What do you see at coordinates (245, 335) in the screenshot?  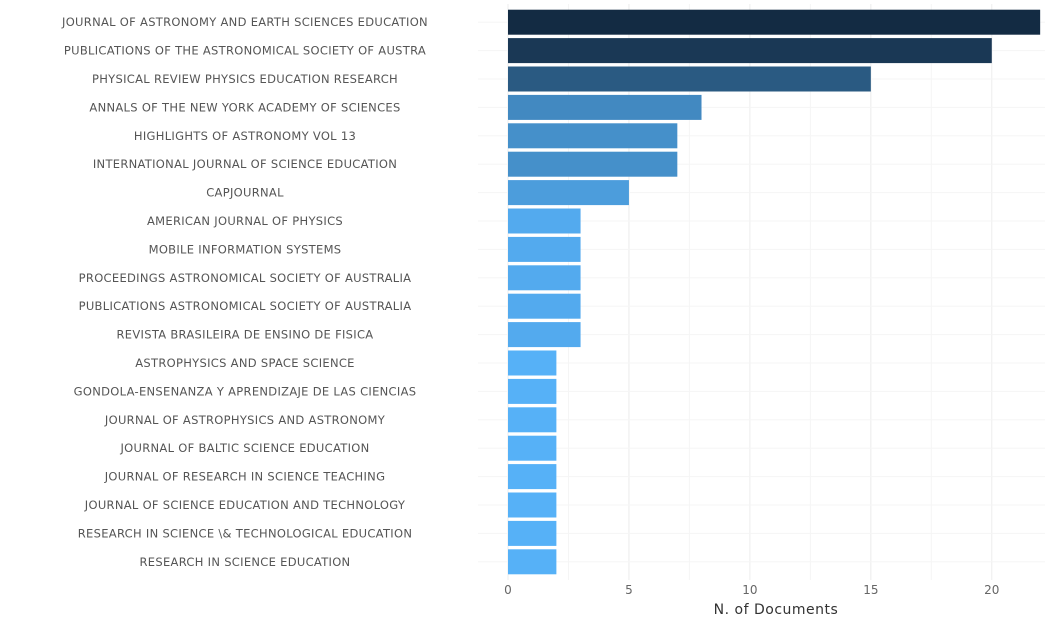 I see `category-label: REVISTA BRASILEIRA DE ENSINO DE FISICA` at bounding box center [245, 335].